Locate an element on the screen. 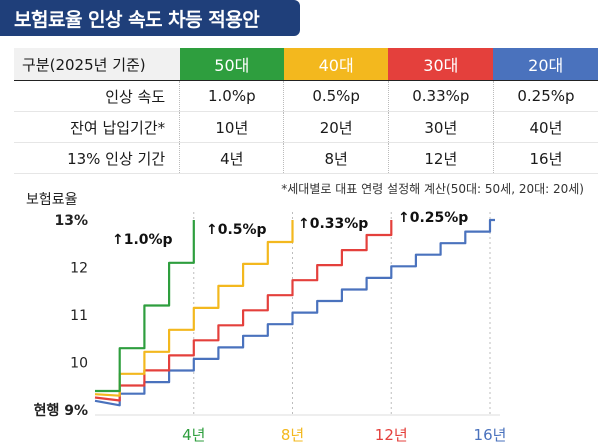 The image size is (598, 446). footnote: *세대별로 대표 연령 설정해 계산(50대: 50세, 20대: 20세) is located at coordinates (432, 189).